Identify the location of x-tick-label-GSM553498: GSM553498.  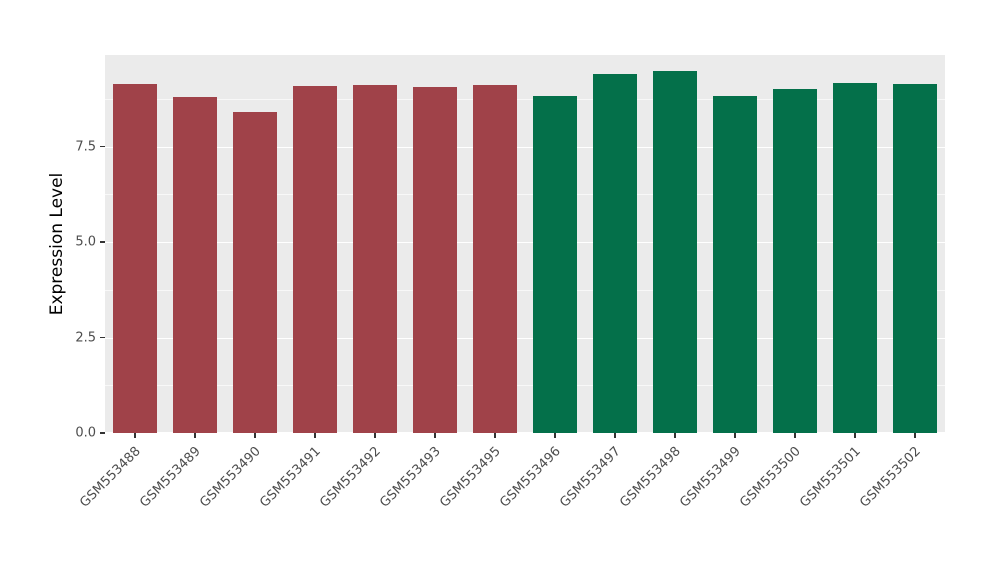
(650, 477).